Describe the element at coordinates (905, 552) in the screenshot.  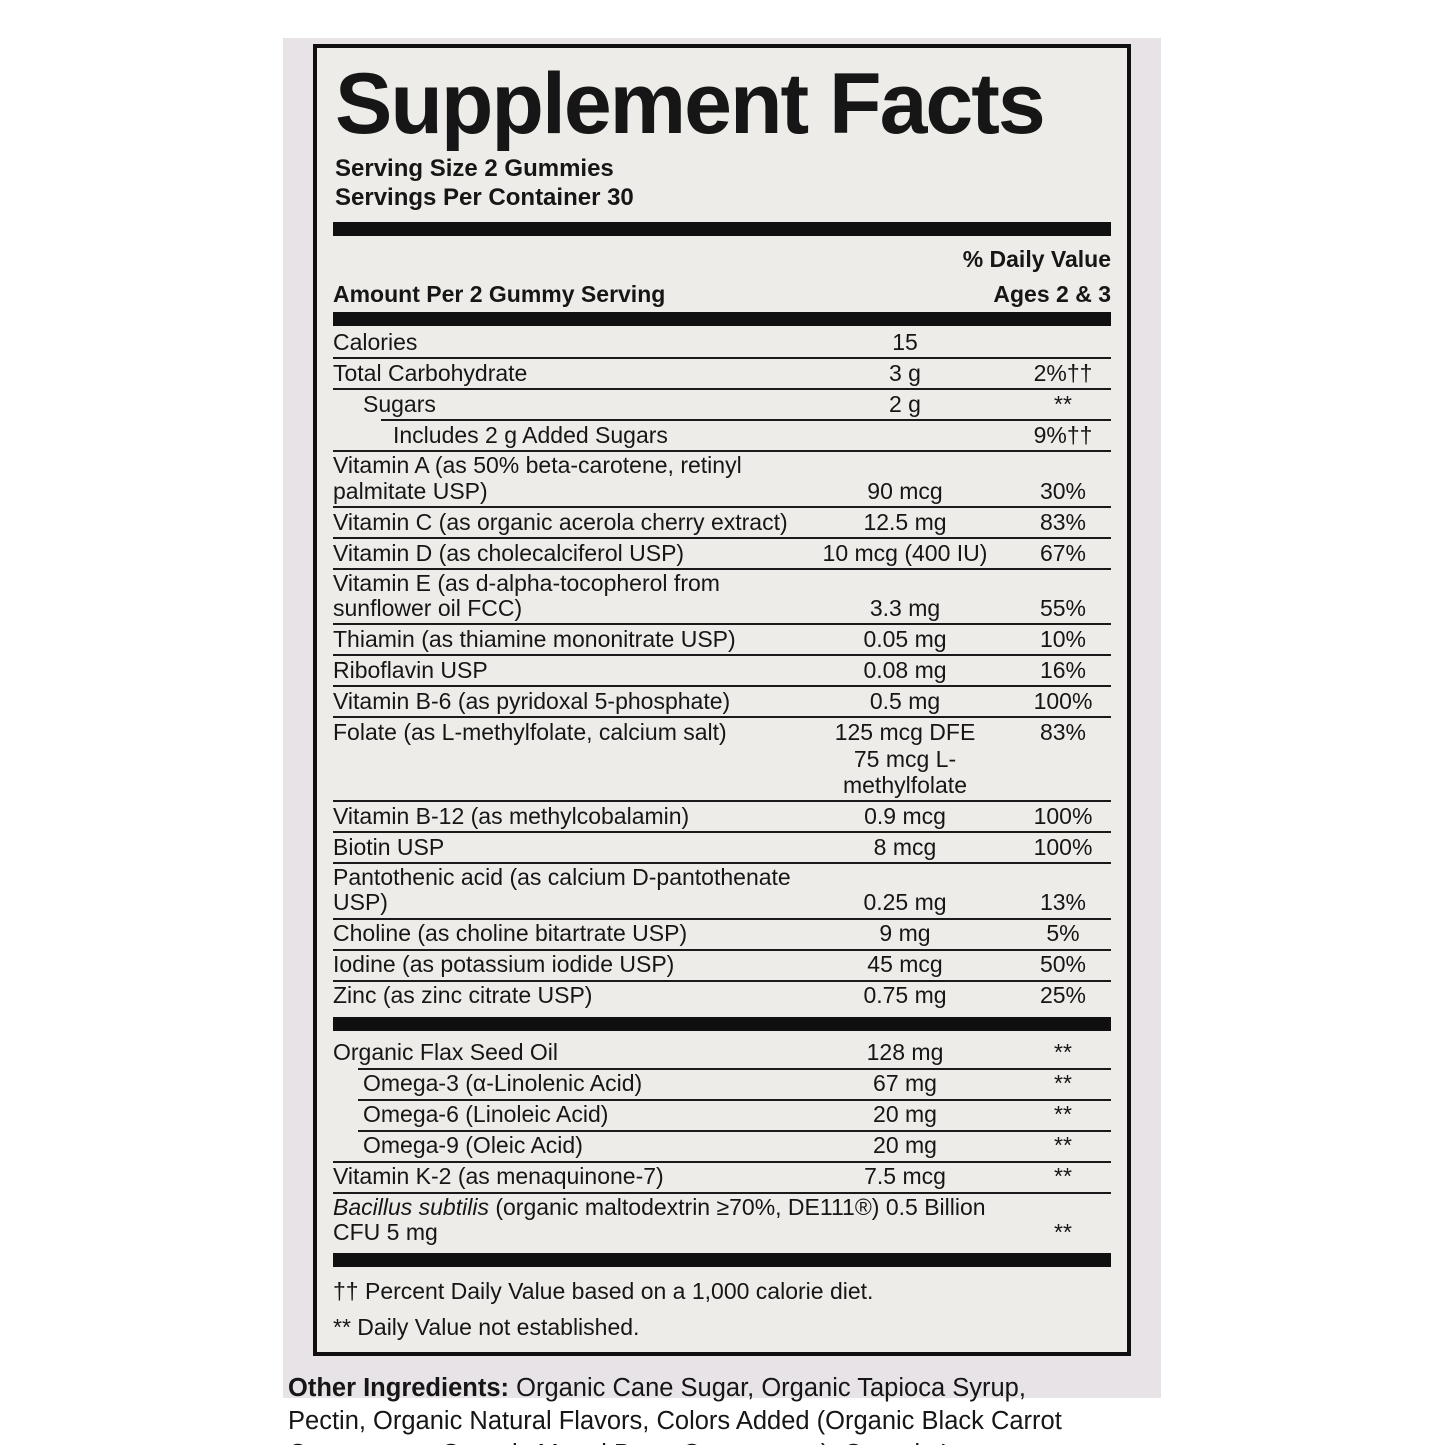
I see `nutrient-amount: 10 mcg (400 IU)` at that location.